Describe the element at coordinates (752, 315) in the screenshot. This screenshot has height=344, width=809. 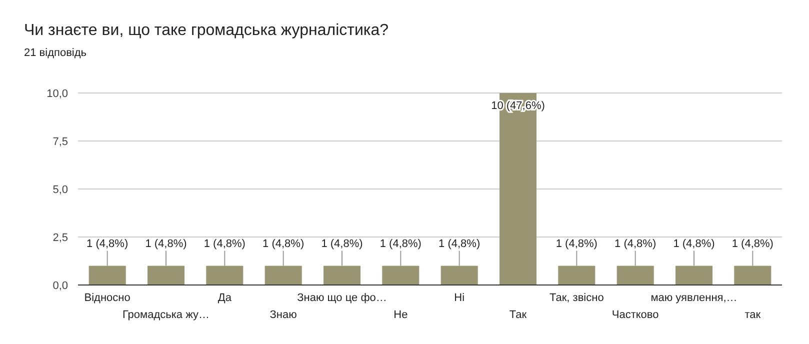
I see `x-tick-label: так` at that location.